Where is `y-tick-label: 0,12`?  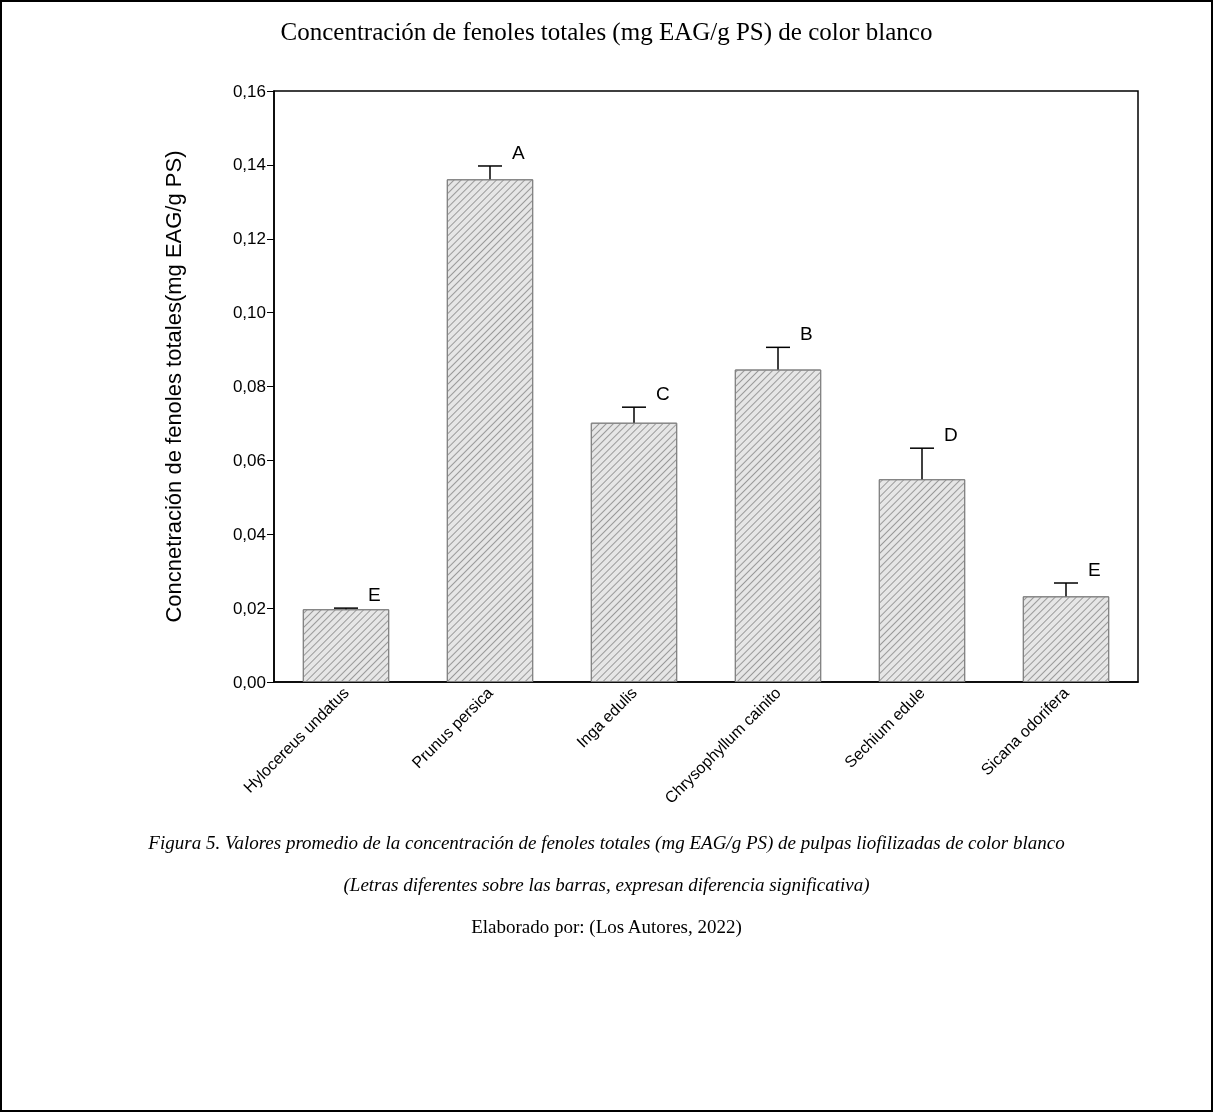
y-tick-label: 0,12 is located at coordinates (249, 239).